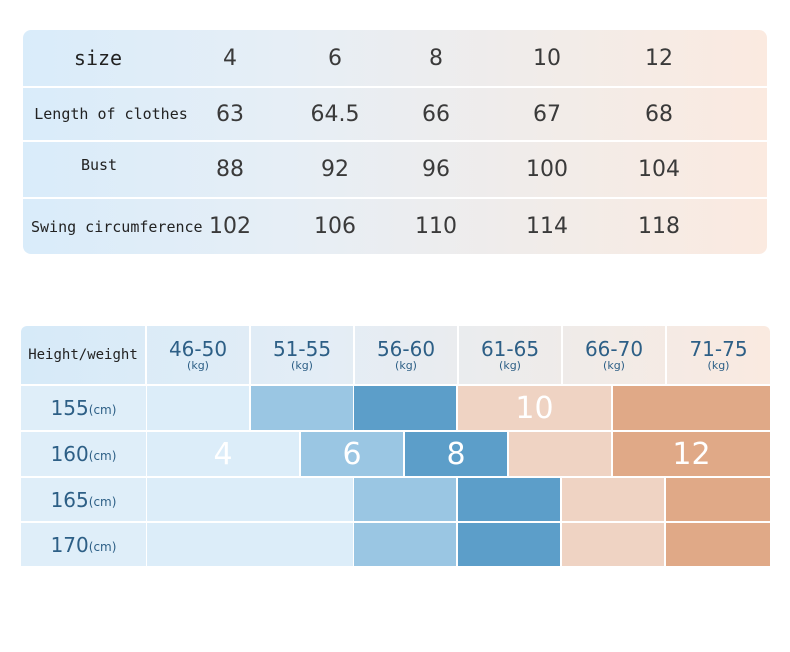 The height and width of the screenshot is (652, 790). I want to click on size-block-6: 6, so click(352, 454).